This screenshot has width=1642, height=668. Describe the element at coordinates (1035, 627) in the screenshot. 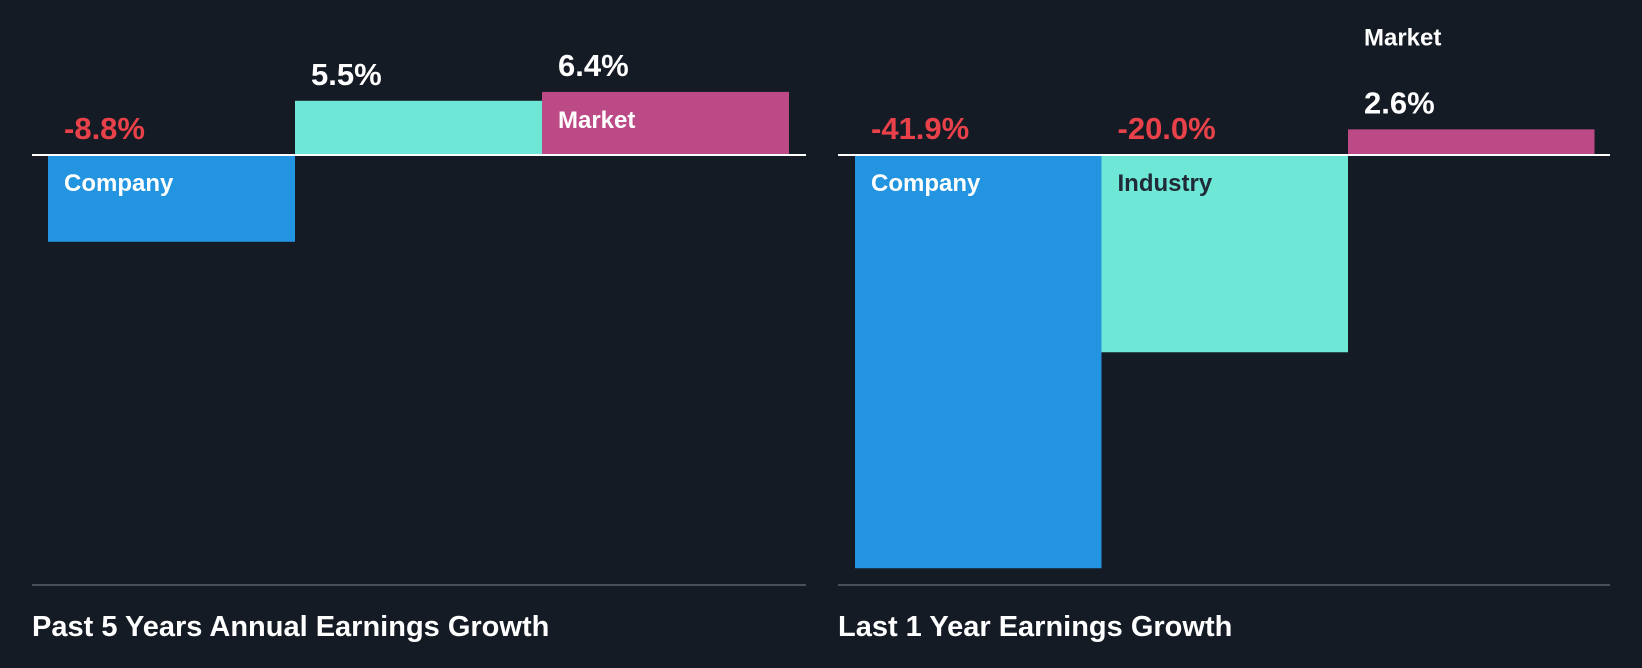

I see `chart-title: Last 1 Year Earnings Growth` at that location.